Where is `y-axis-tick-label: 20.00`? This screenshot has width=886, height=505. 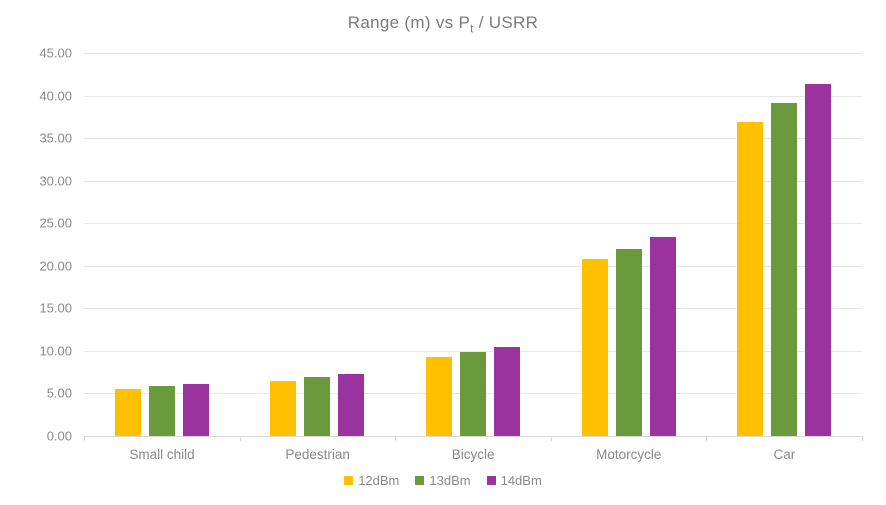 y-axis-tick-label: 20.00 is located at coordinates (55, 266).